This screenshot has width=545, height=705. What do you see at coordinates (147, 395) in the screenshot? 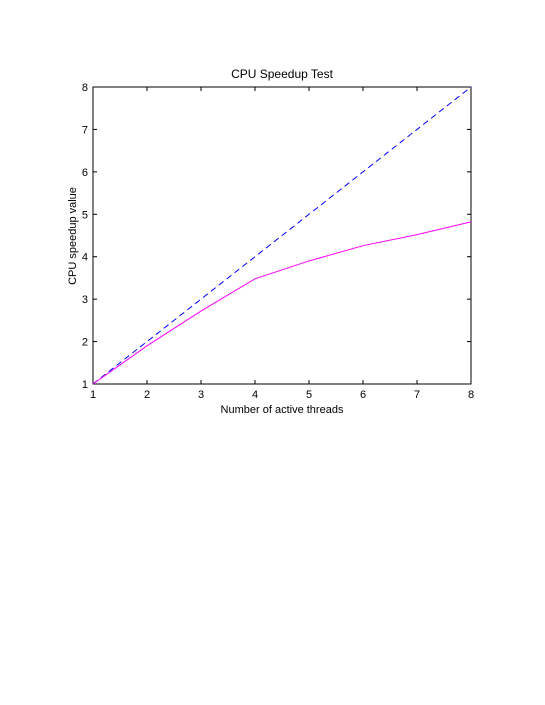
I see `x-tick-label: 2` at bounding box center [147, 395].